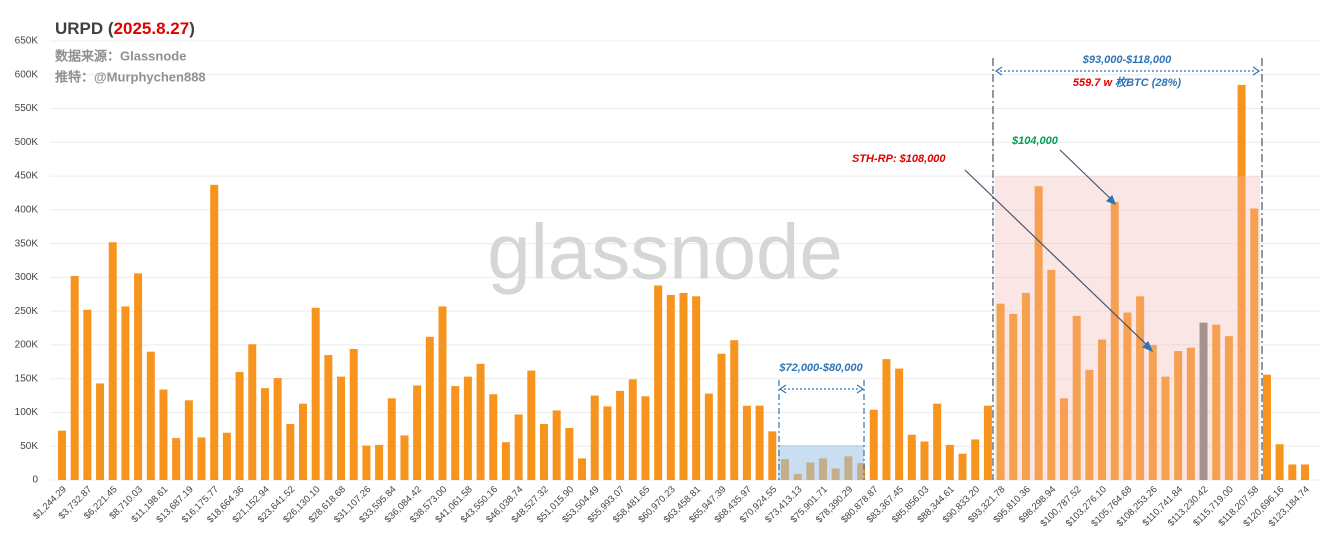 Image resolution: width=1329 pixels, height=540 pixels. I want to click on annotation: $104,000, so click(1035, 141).